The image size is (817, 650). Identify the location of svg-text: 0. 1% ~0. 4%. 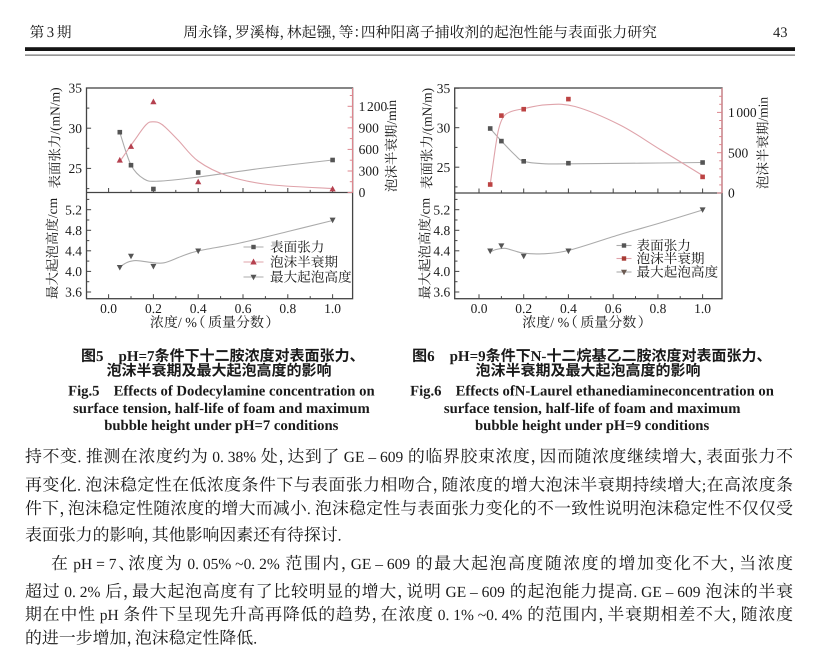
(480, 615).